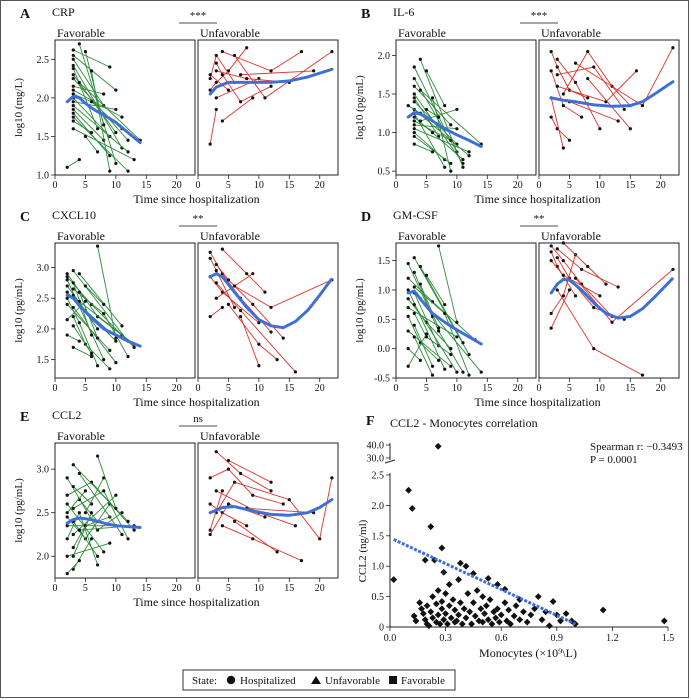 This screenshot has height=700, width=691. Describe the element at coordinates (196, 402) in the screenshot. I see `x-axis-title: Time since hospitalization` at that location.